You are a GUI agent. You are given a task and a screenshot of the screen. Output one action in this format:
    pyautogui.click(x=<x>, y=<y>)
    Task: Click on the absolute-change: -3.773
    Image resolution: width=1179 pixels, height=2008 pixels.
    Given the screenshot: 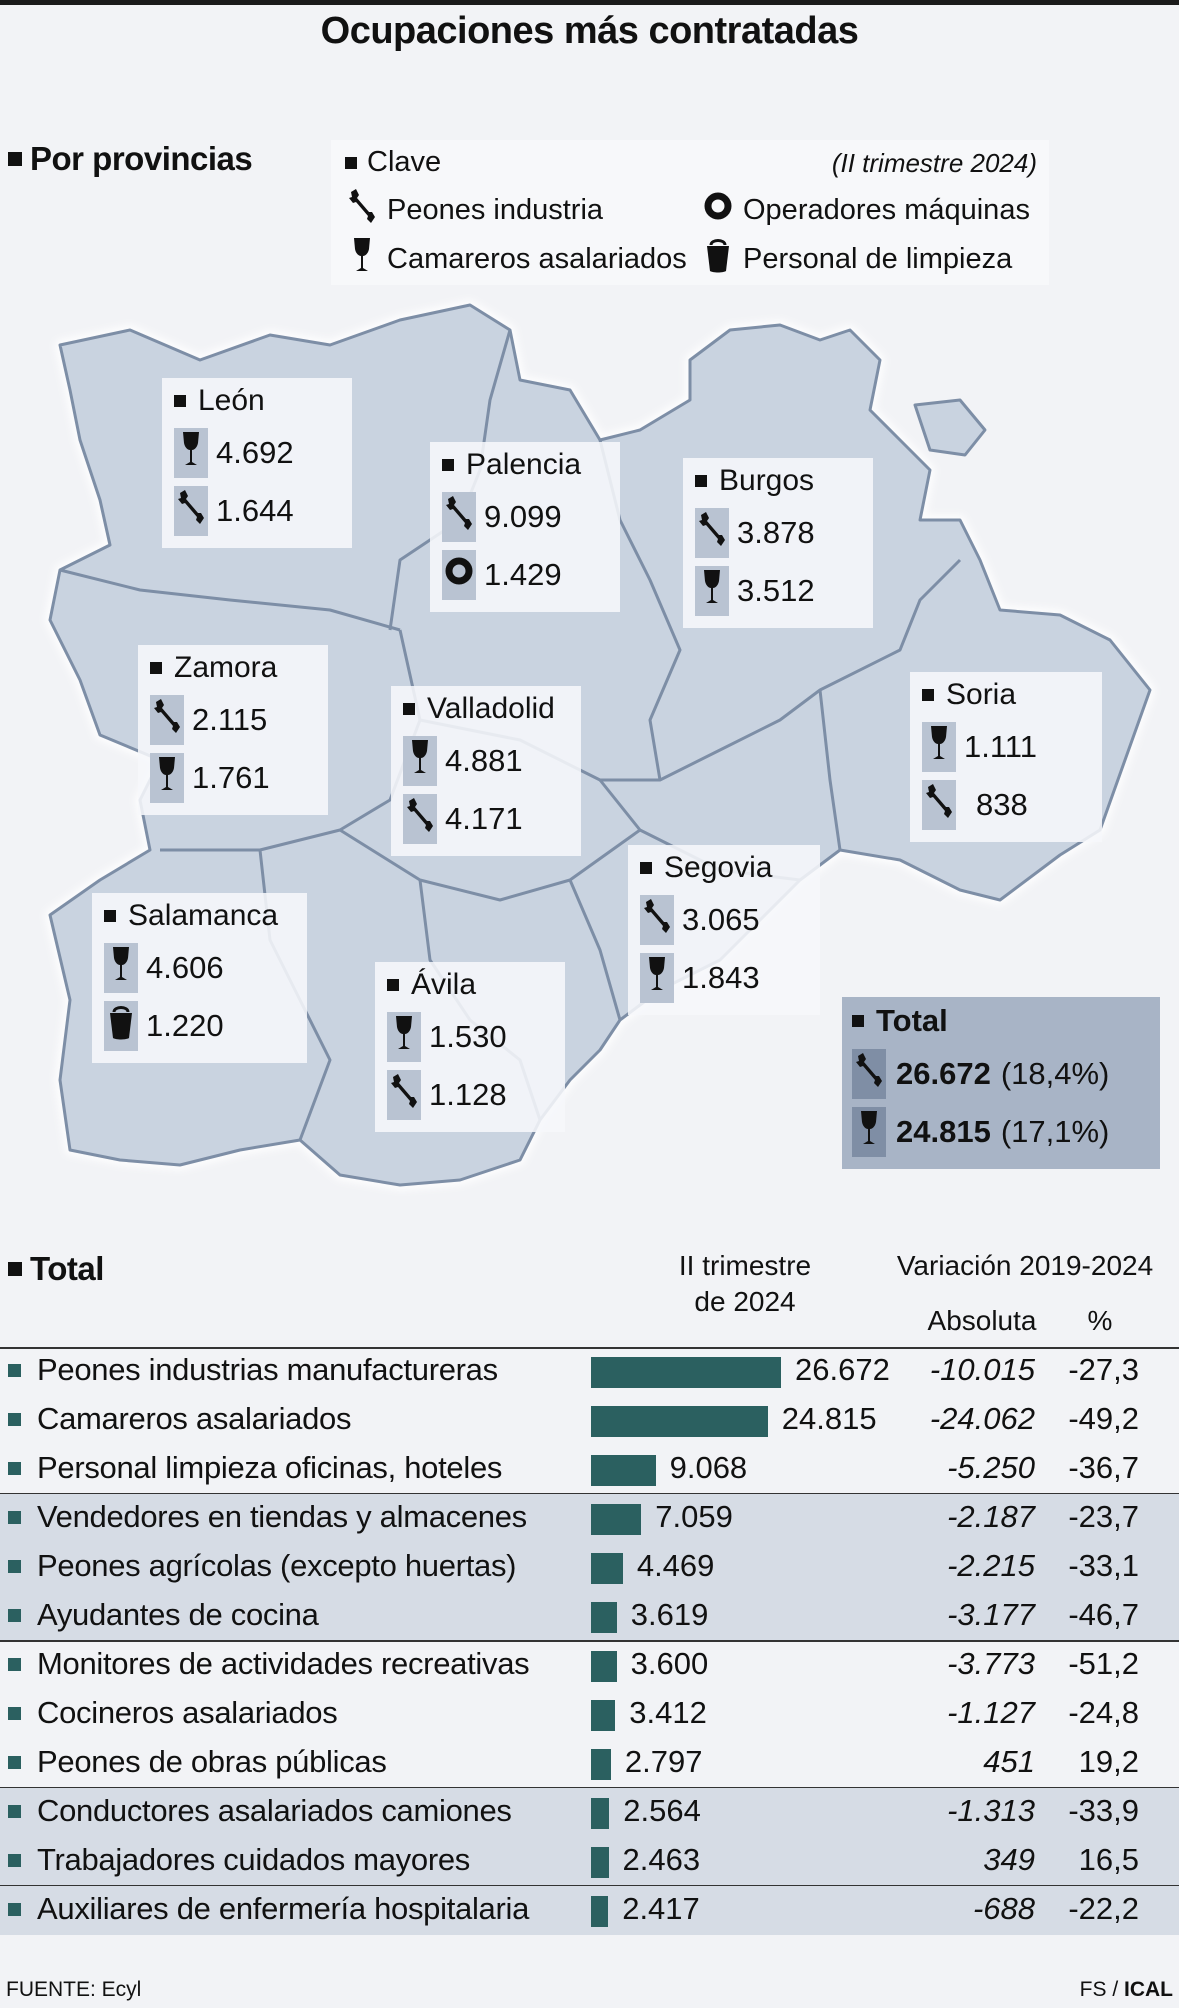 What is the action you would take?
    pyautogui.click(x=991, y=1663)
    